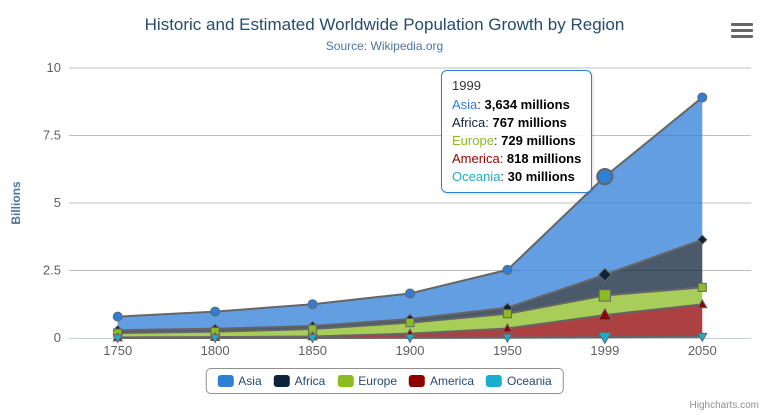  What do you see at coordinates (702, 287) in the screenshot?
I see `marker-europe-2050` at bounding box center [702, 287].